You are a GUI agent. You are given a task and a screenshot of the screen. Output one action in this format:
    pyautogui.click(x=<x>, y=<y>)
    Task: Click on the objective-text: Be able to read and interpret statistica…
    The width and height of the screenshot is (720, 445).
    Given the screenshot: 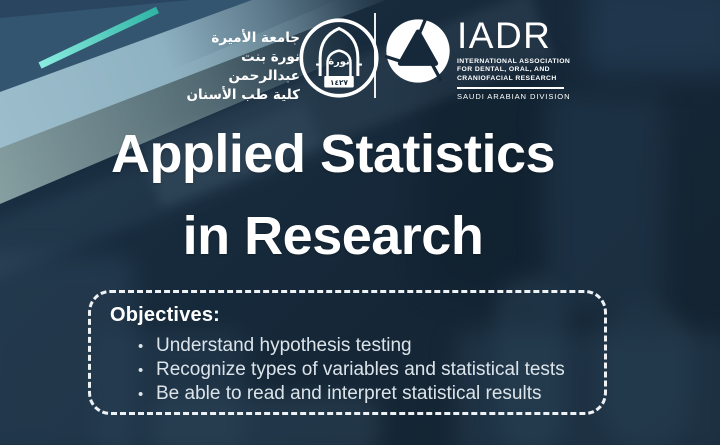 What is the action you would take?
    pyautogui.click(x=349, y=393)
    